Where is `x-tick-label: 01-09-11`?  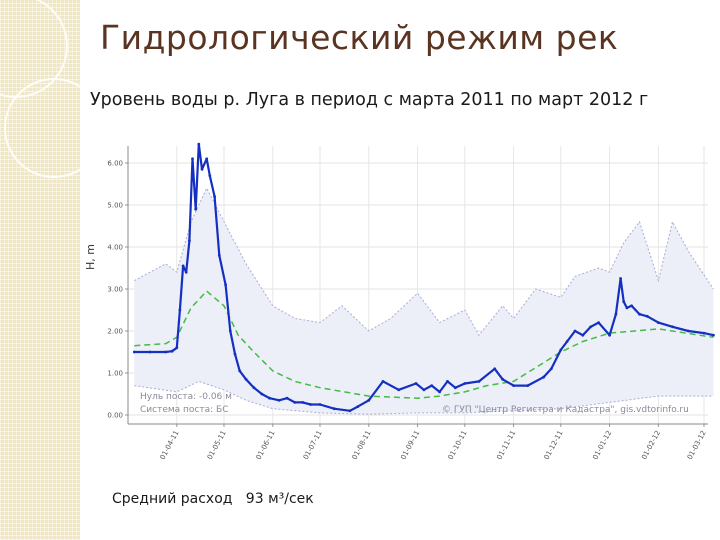 x-tick-label: 01-09-11 is located at coordinates (410, 445).